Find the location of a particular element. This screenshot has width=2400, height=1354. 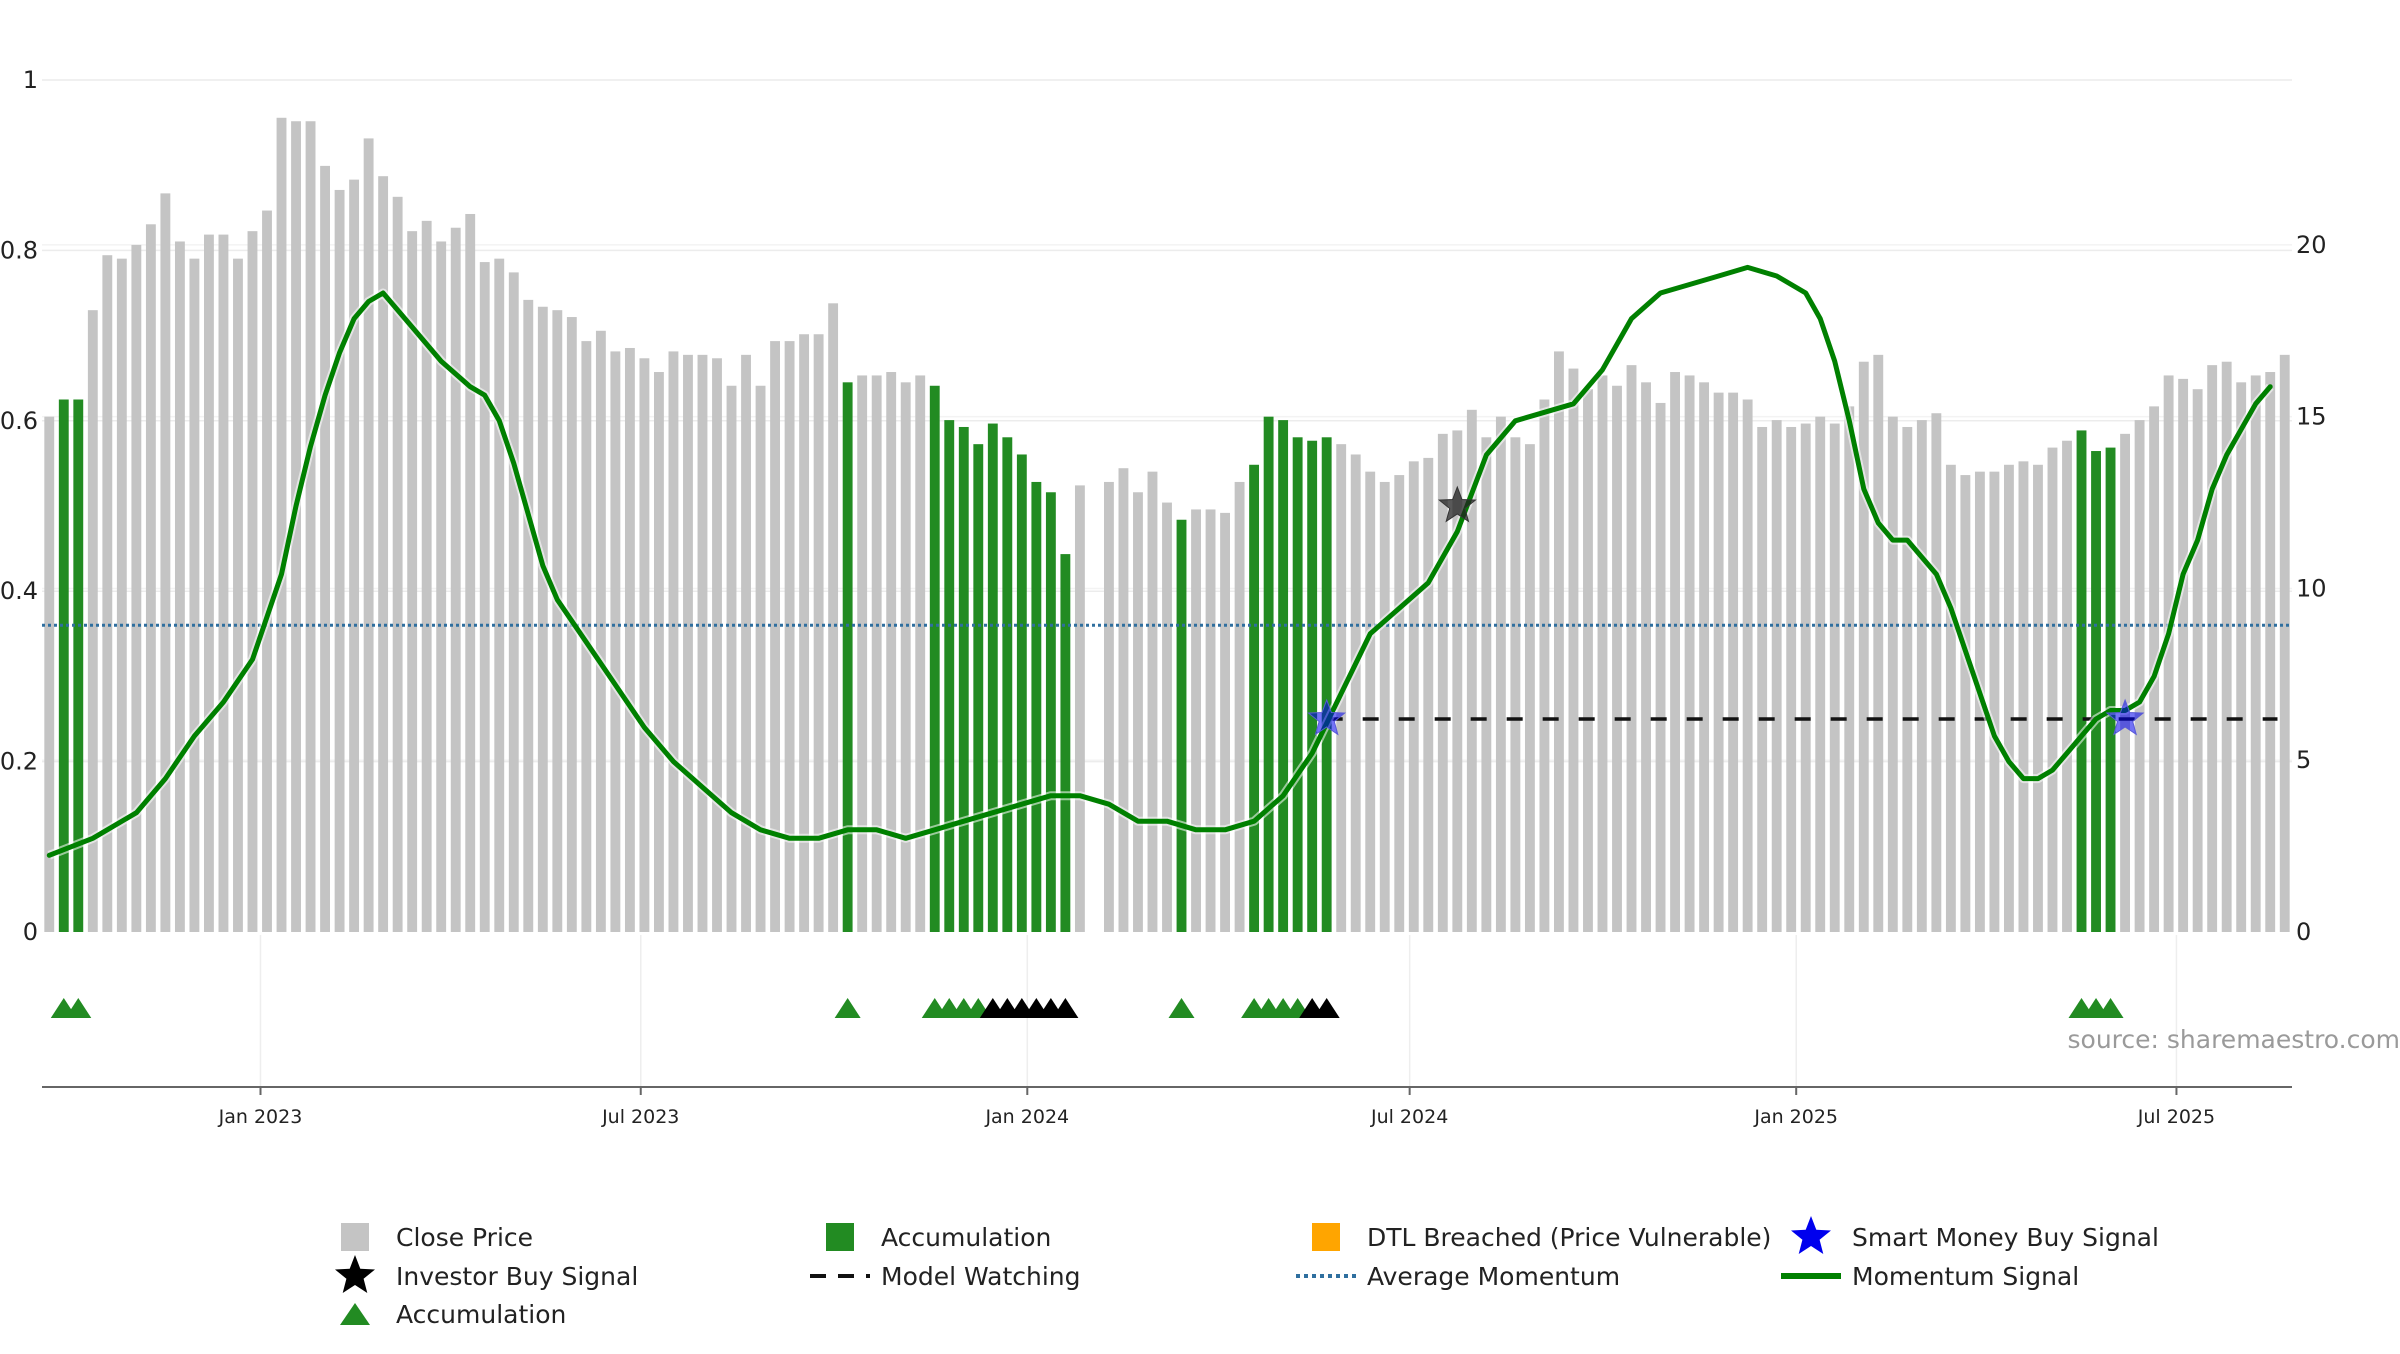

x-tick-label: Jan 2025 is located at coordinates (1795, 1117).